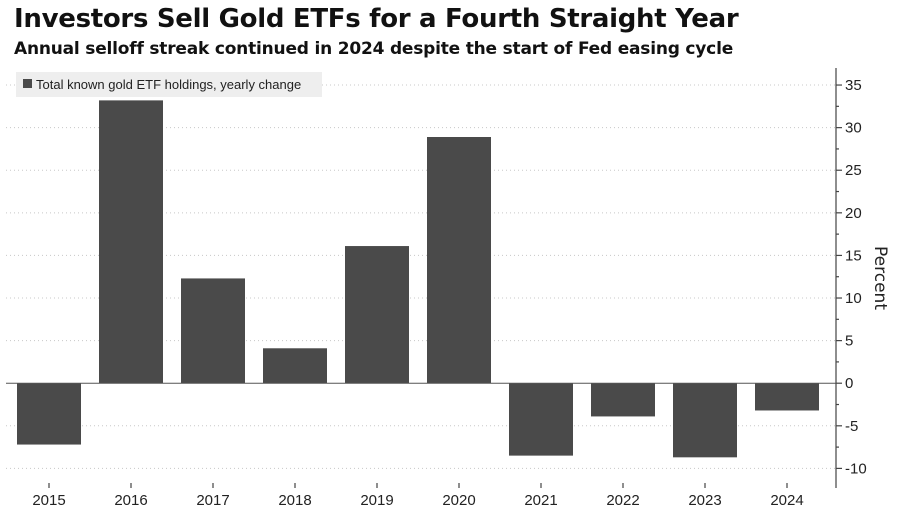 The image size is (900, 510). I want to click on y-axis-title: Percent, so click(880, 278).